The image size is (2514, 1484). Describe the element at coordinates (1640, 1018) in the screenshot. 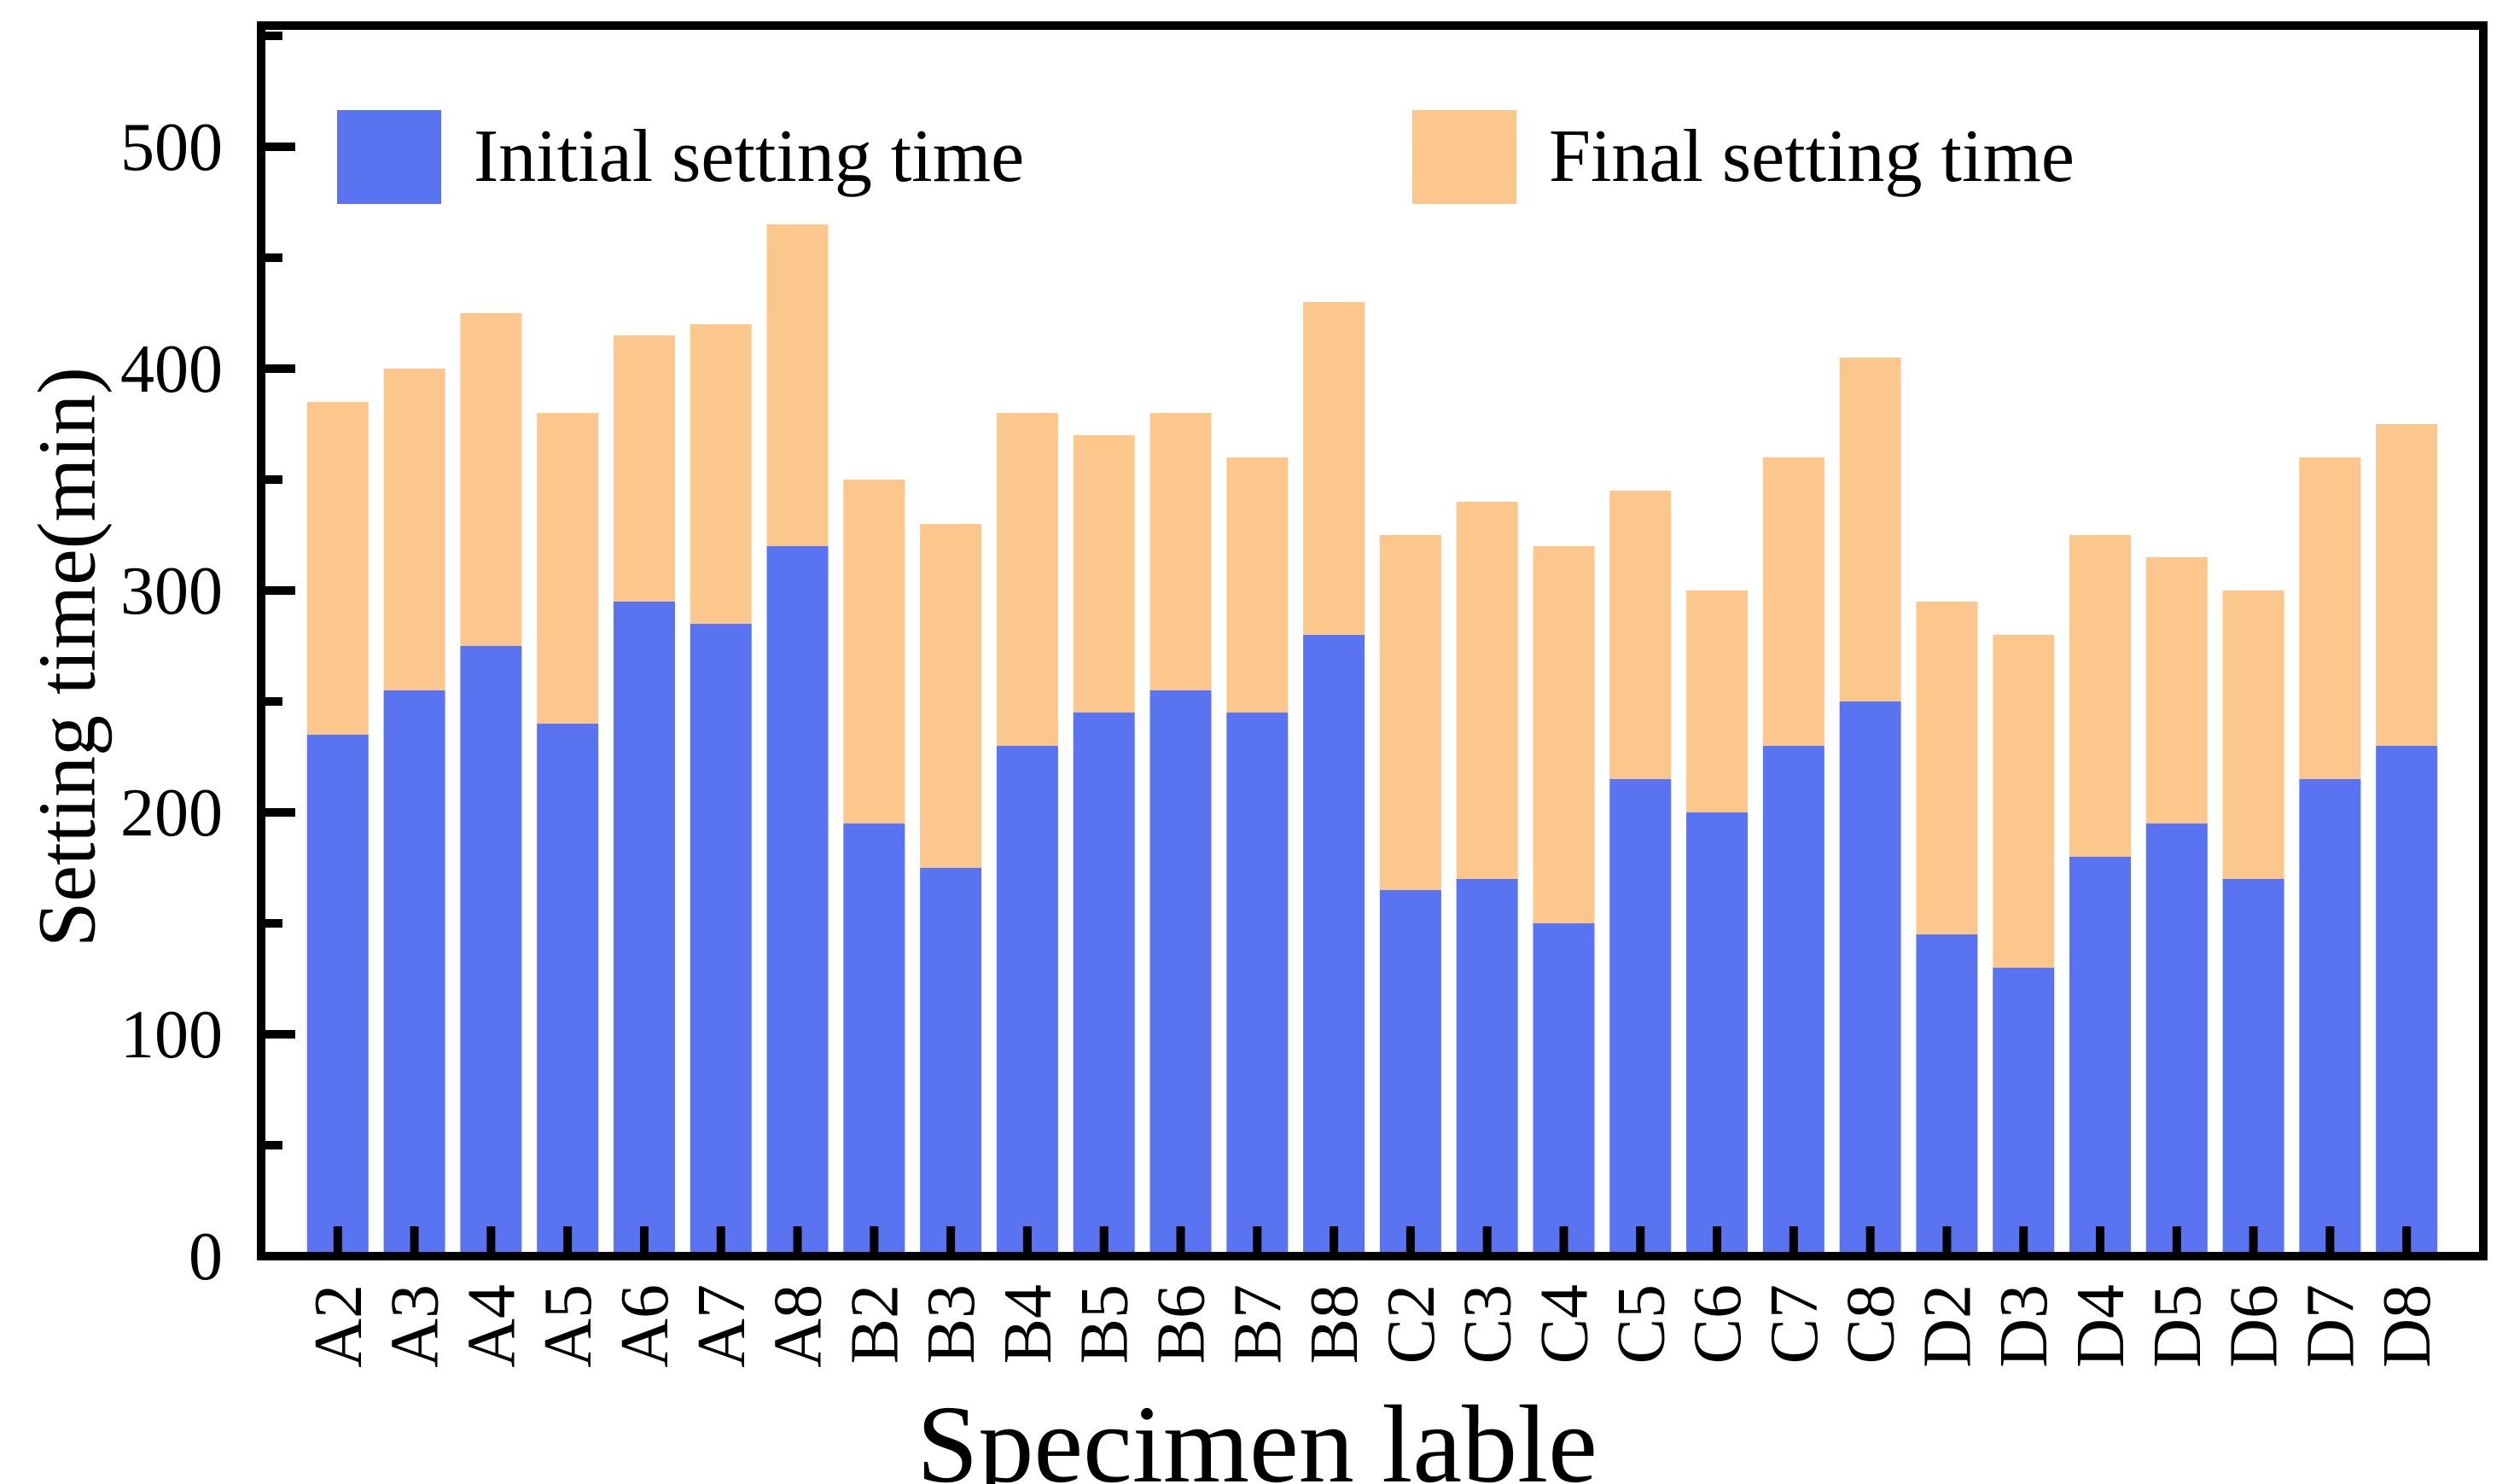

I see `bar-C5-initial-segment` at that location.